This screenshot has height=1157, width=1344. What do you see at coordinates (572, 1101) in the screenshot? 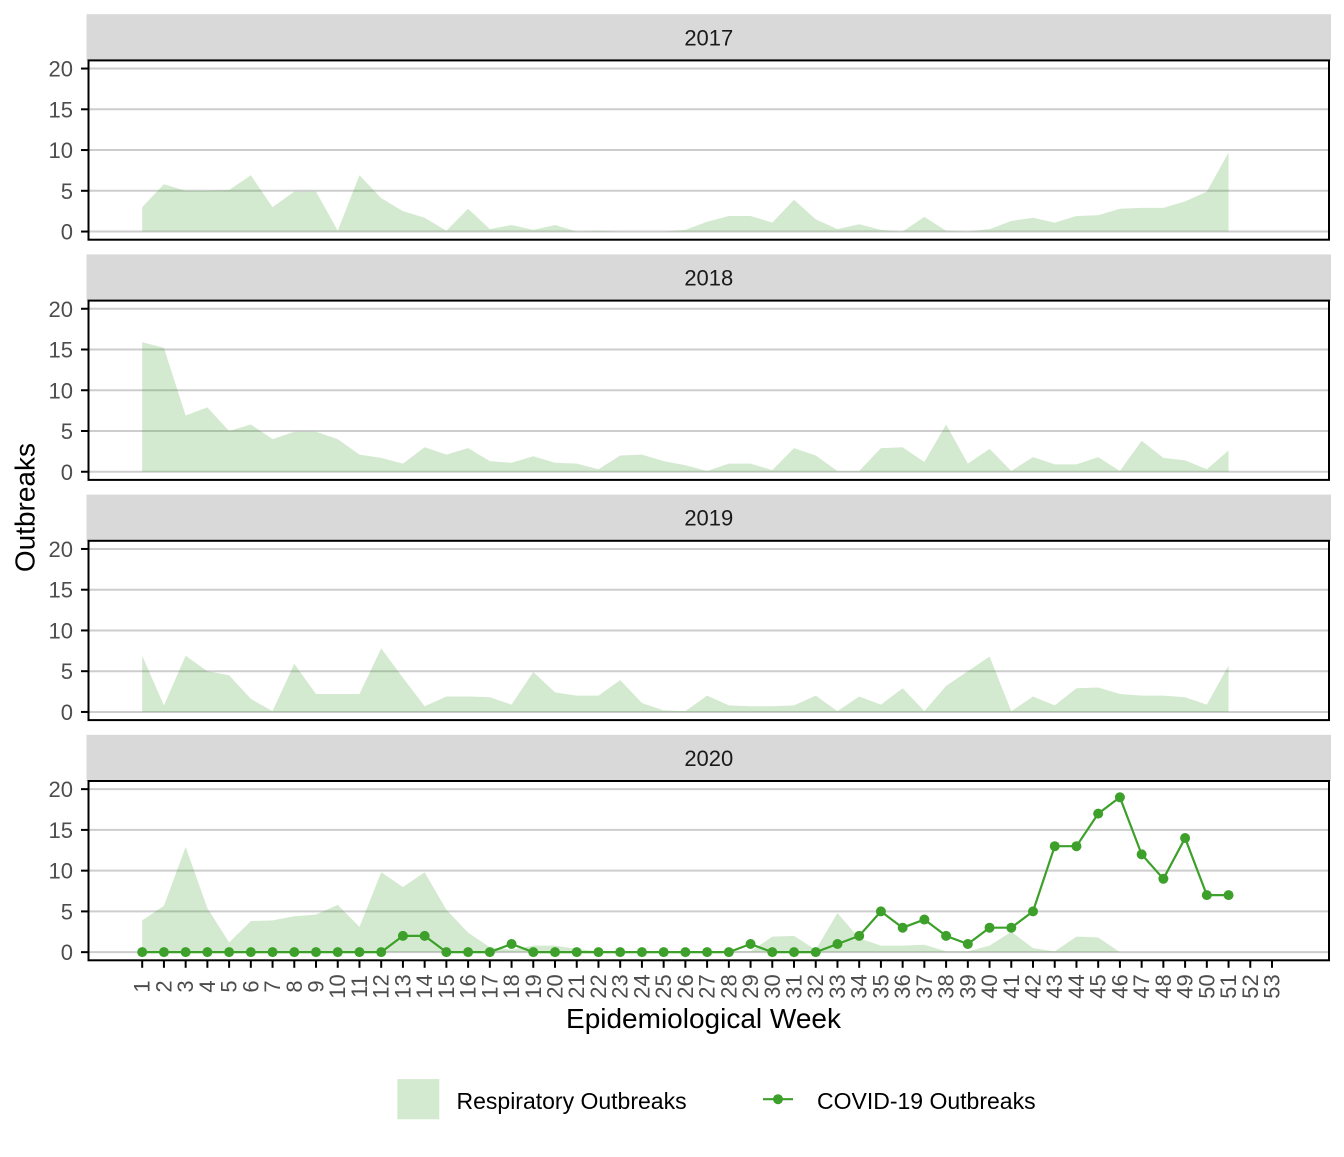
I see `svg-text: Respiratory Outbreaks` at bounding box center [572, 1101].